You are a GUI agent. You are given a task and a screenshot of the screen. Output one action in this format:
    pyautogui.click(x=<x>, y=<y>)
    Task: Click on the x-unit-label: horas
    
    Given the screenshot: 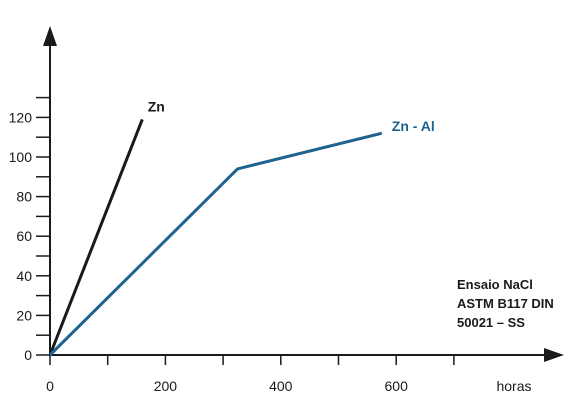 What is the action you would take?
    pyautogui.click(x=513, y=386)
    